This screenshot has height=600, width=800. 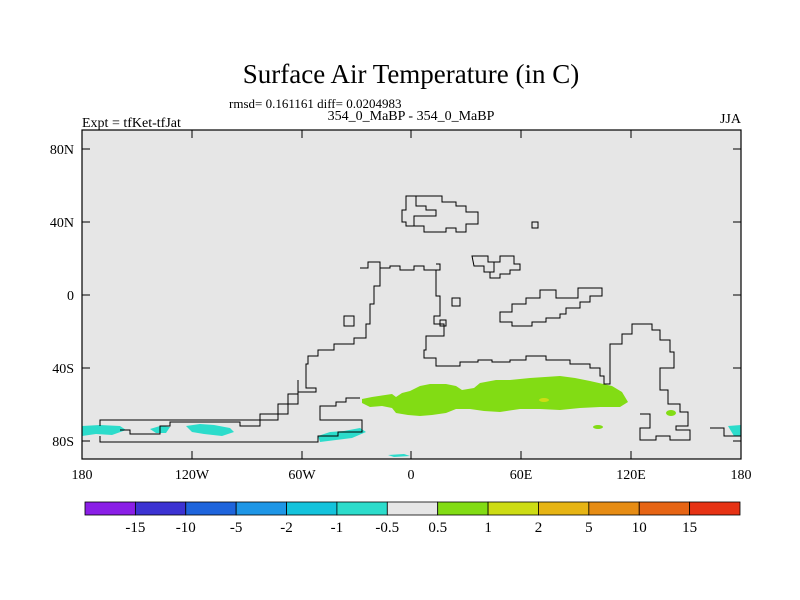 I want to click on colorbar: -15 -10 -5 -2 -1 -0.5 0.5 1 2 5 10 15, so click(x=412, y=518).